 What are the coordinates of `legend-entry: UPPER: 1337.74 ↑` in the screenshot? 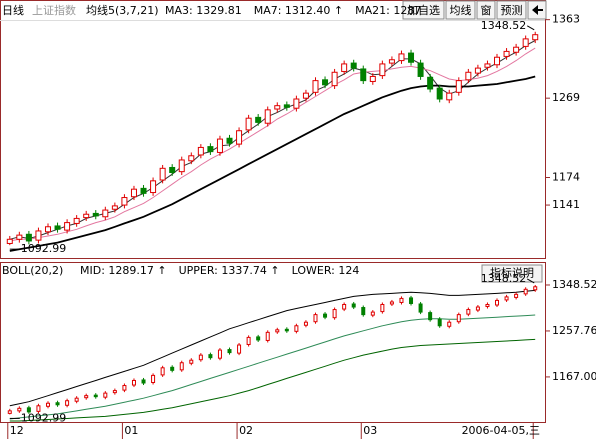 It's located at (229, 270).